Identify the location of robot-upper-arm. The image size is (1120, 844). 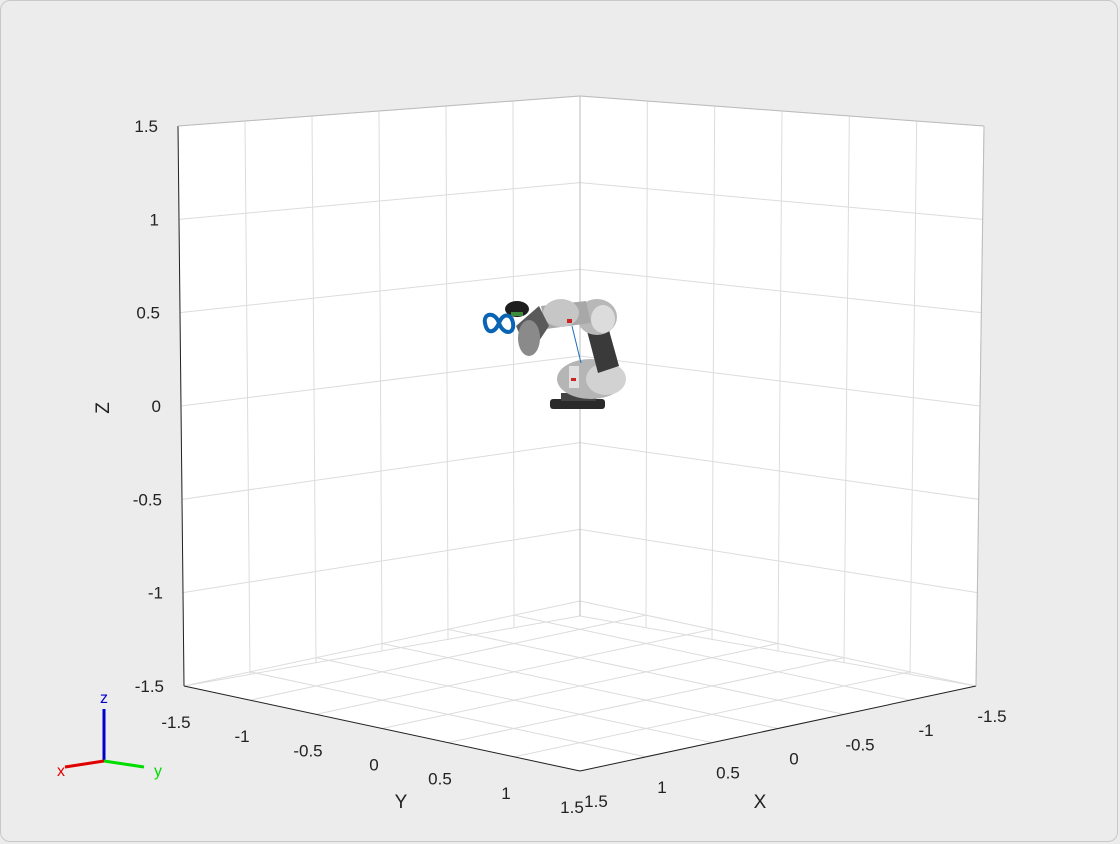
(603, 348).